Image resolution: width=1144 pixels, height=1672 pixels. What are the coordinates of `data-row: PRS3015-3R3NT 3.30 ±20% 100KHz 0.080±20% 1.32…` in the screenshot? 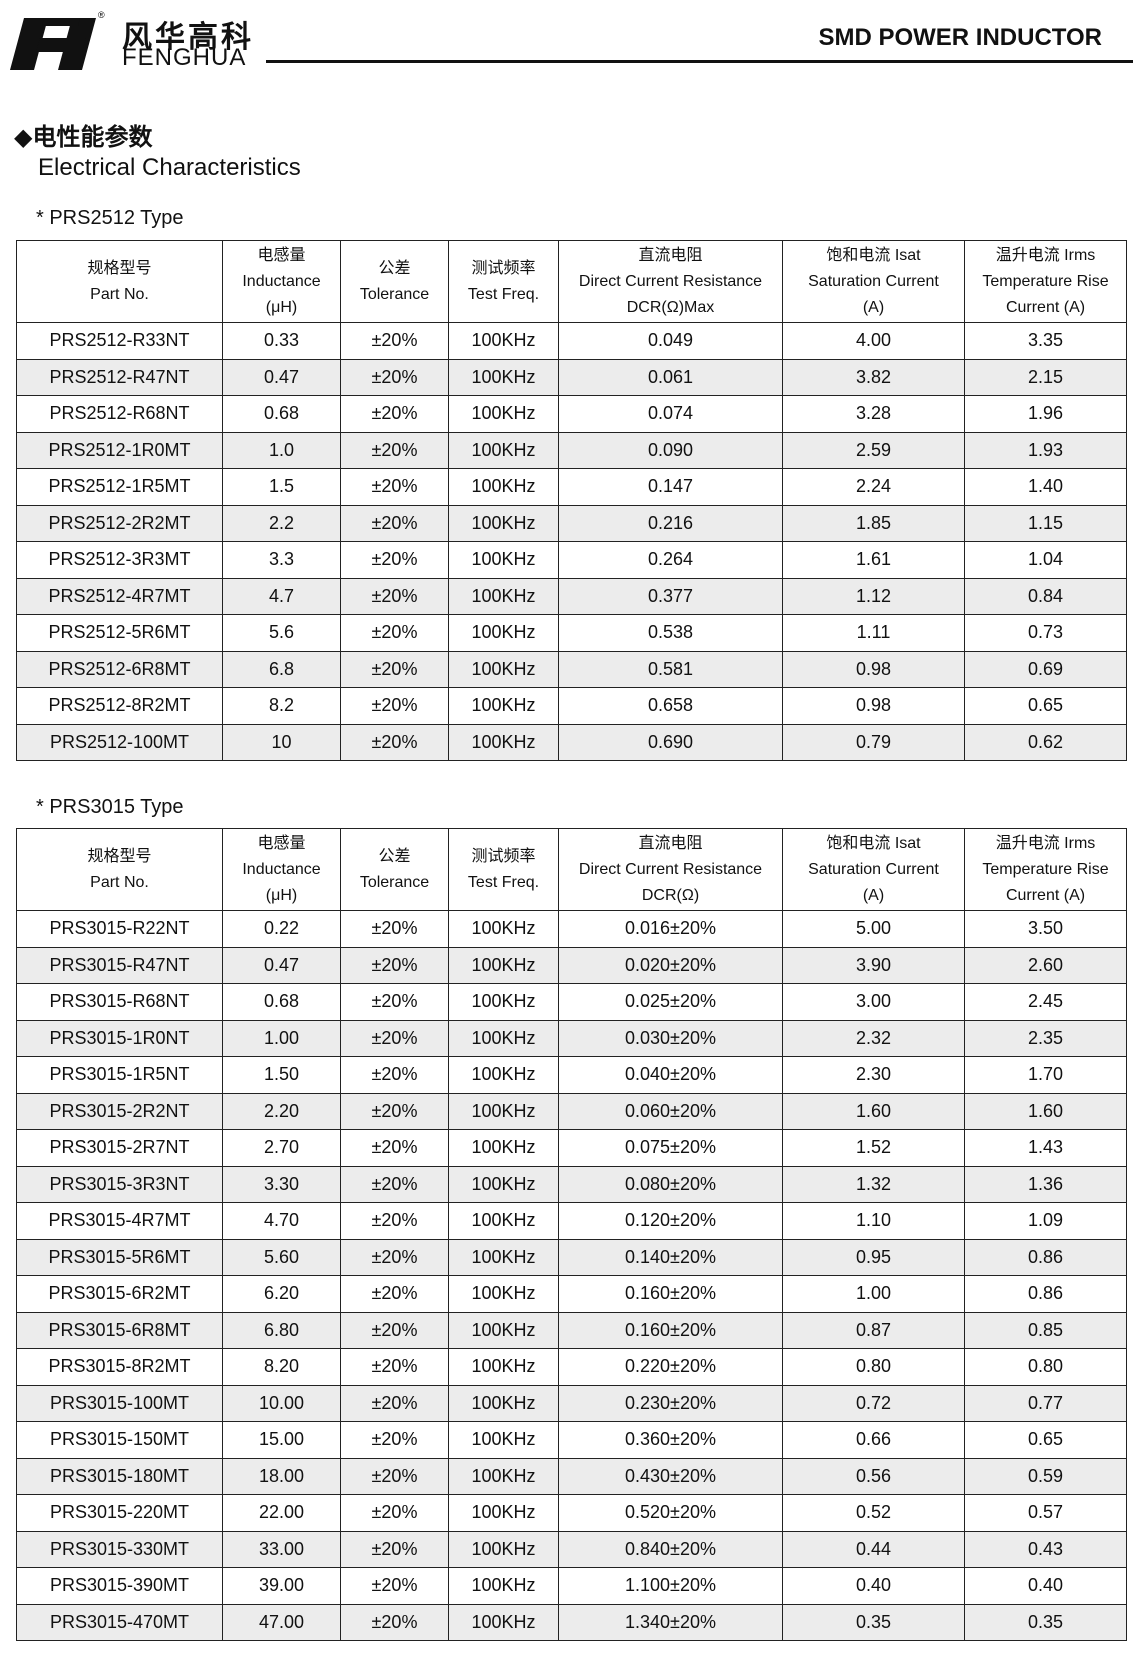 It's located at (571, 1184).